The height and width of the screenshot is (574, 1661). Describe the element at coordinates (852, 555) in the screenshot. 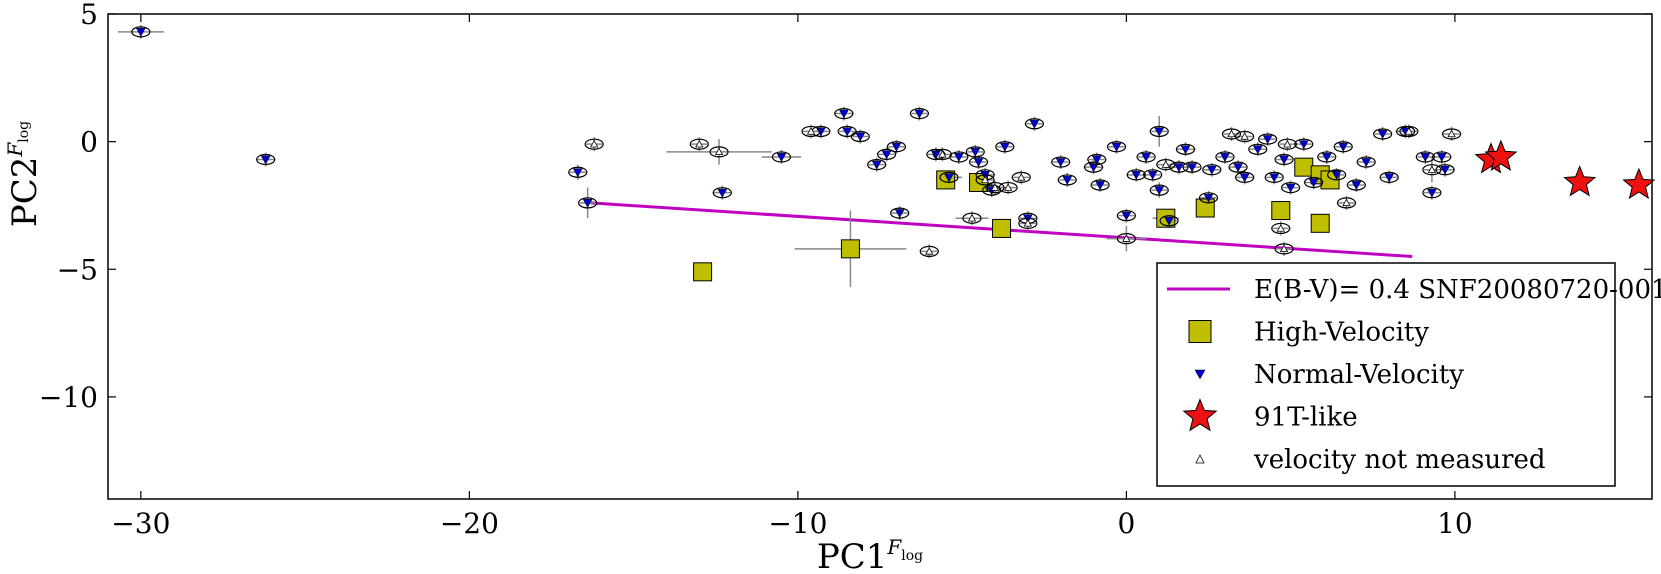

I see `x-axis-title-main: PC1` at that location.